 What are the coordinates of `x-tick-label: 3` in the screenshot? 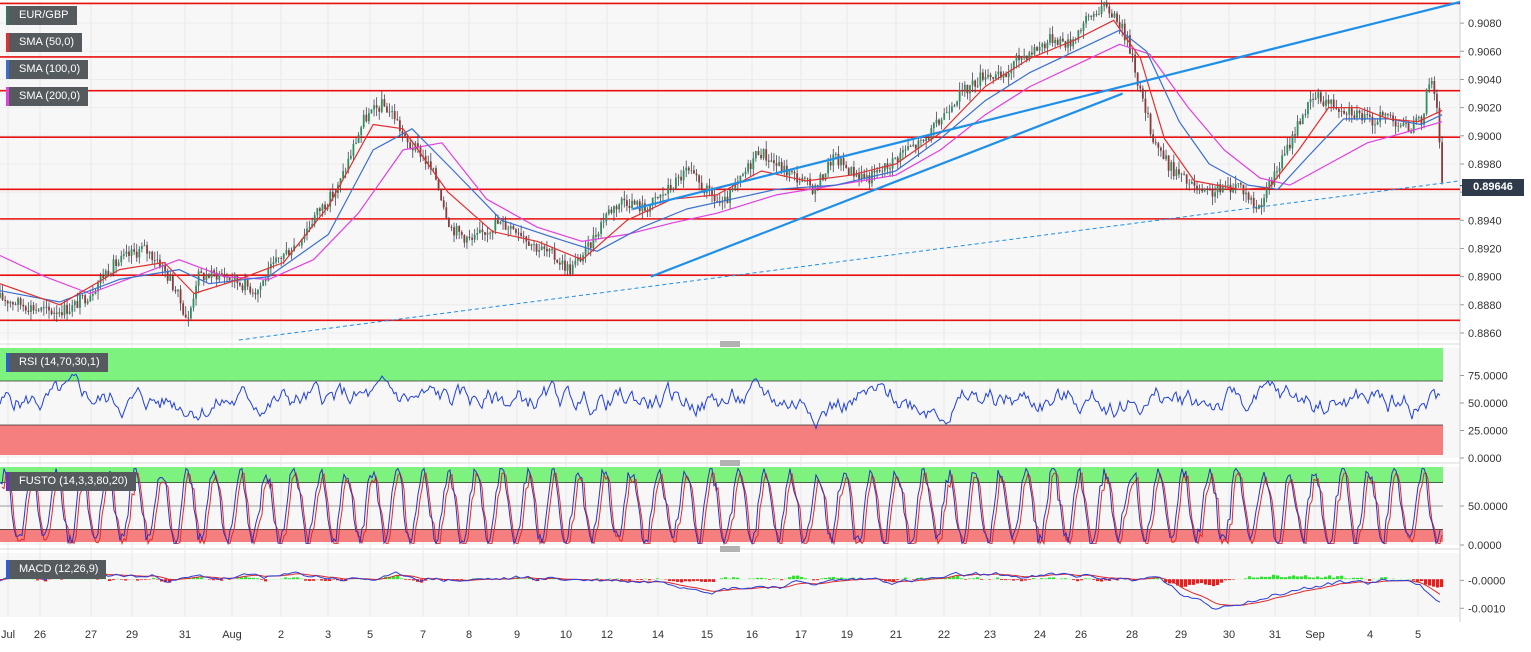 It's located at (328, 635).